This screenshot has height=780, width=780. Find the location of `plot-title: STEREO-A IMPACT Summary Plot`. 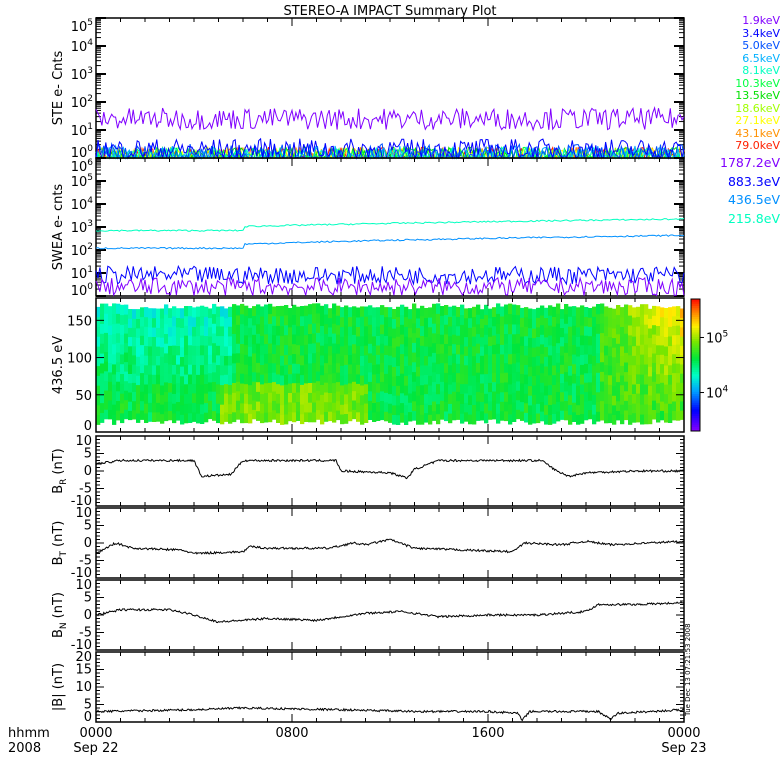

plot-title: STEREO-A IMPACT Summary Plot is located at coordinates (389, 11).